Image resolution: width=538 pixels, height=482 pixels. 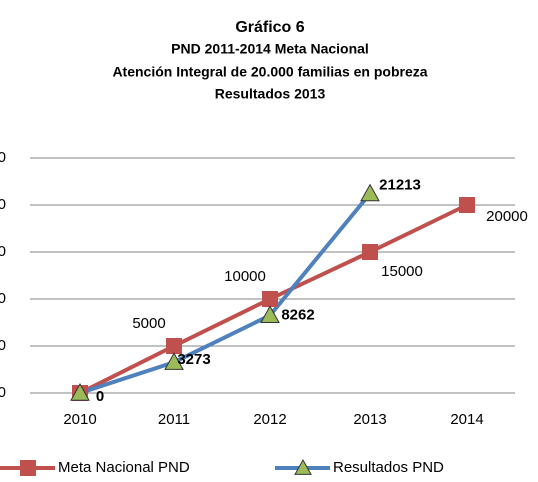 I want to click on chart-title: Gráfico 6, so click(x=269, y=27).